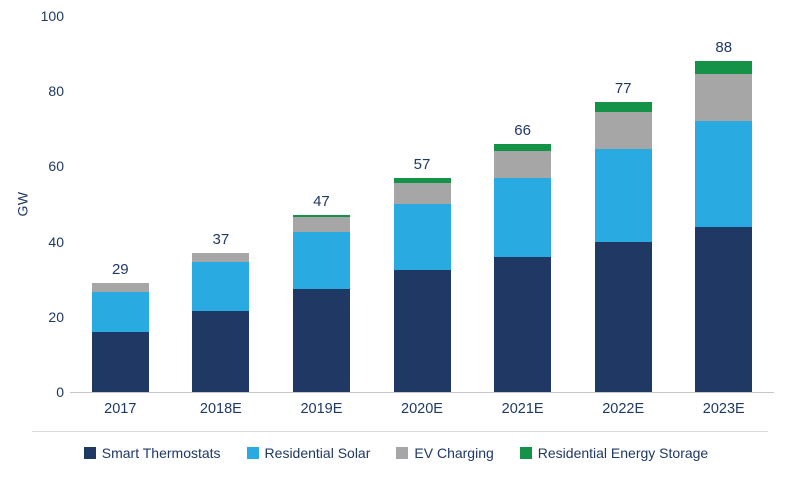 Image resolution: width=800 pixels, height=479 pixels. Describe the element at coordinates (161, 453) in the screenshot. I see `legend-label: Smart Thermostats` at that location.